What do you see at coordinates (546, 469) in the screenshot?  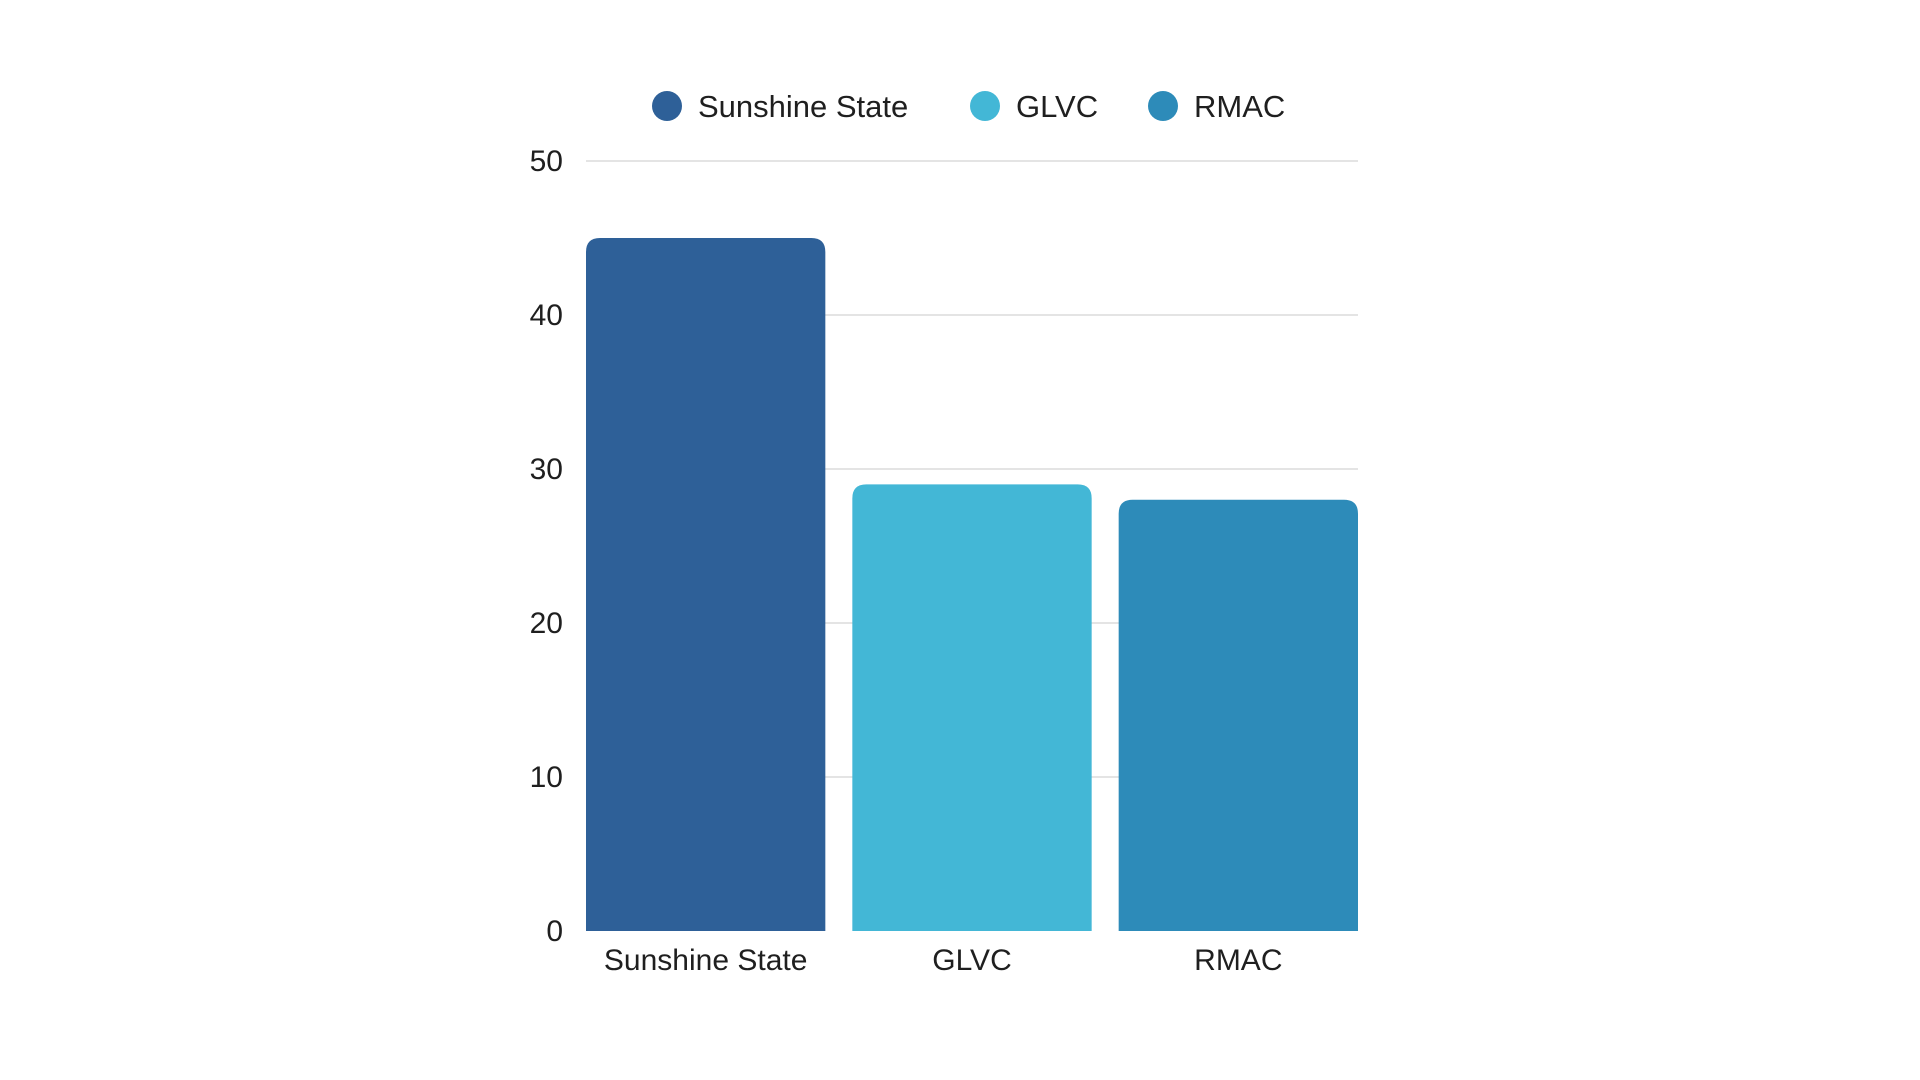 I see `y-tick-label: 30` at bounding box center [546, 469].